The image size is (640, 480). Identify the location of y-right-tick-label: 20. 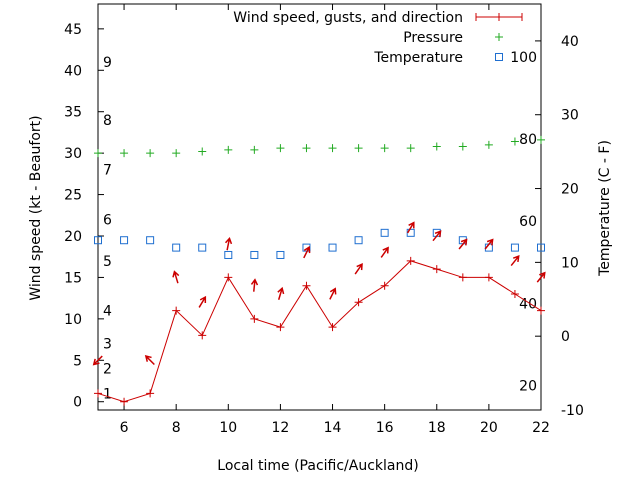
(570, 190).